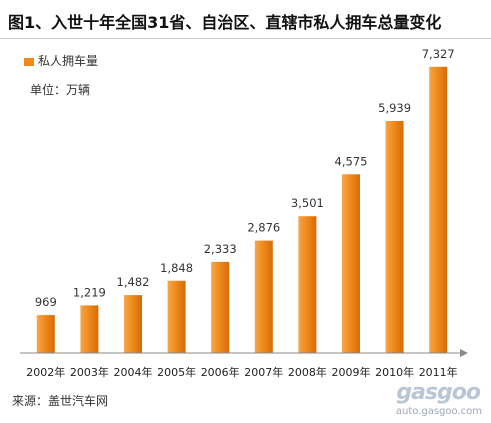  Describe the element at coordinates (307, 372) in the screenshot. I see `x-tick-label-6: 2008年` at that location.